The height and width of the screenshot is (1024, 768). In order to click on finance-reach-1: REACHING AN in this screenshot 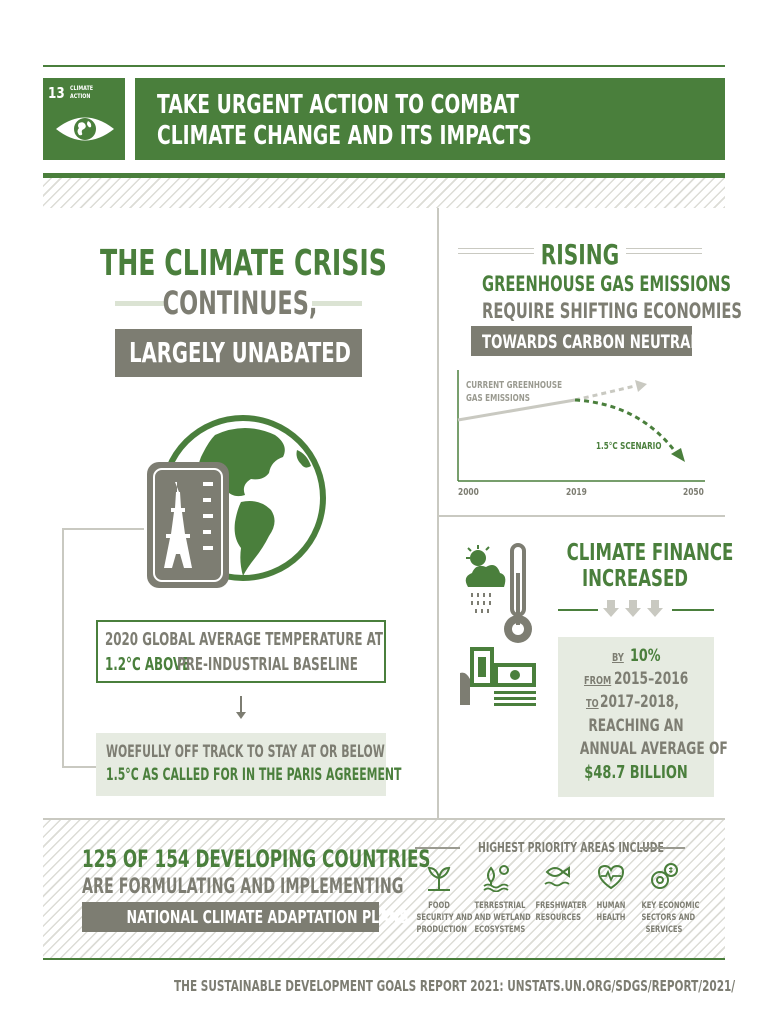, I will do `click(636, 726)`.